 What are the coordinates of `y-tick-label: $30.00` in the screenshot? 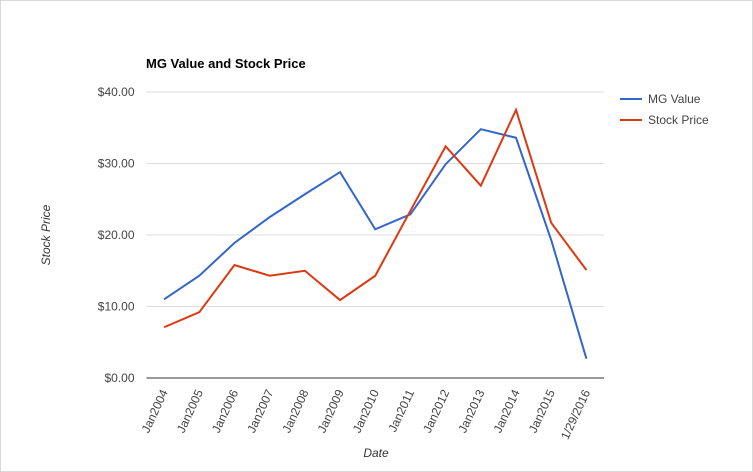 It's located at (116, 164).